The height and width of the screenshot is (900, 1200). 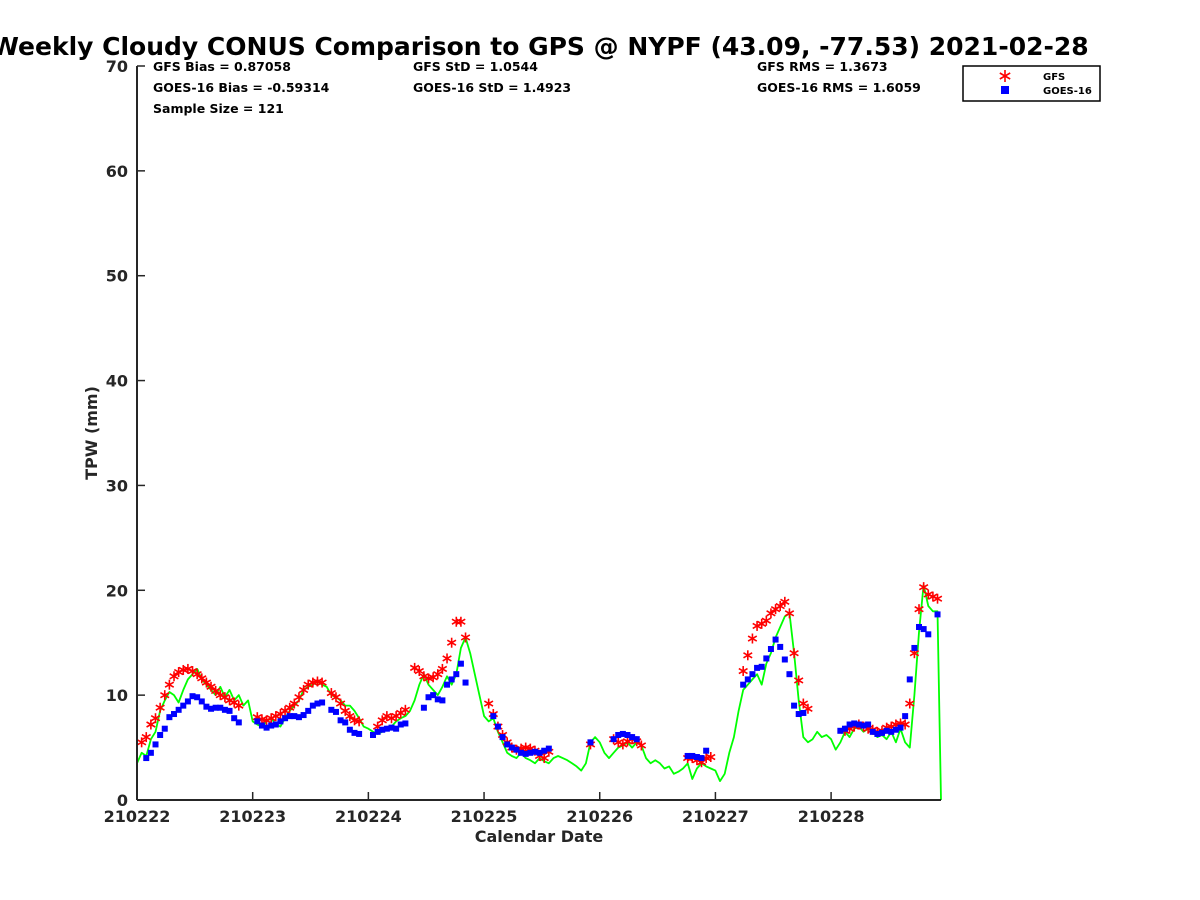 What do you see at coordinates (542, 686) in the screenshot?
I see `goes16-series` at bounding box center [542, 686].